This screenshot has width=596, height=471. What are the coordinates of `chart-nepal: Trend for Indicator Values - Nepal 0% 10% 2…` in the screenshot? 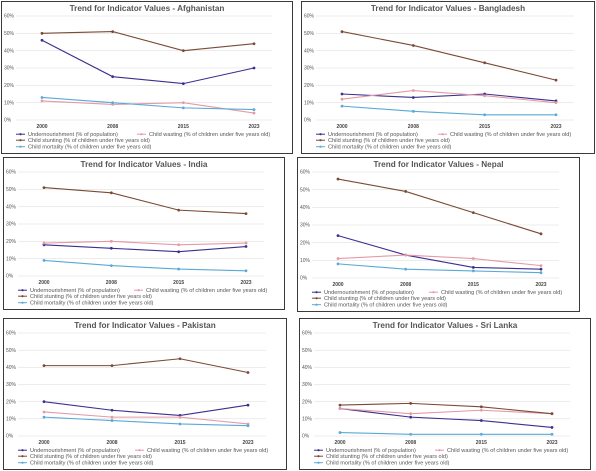 It's located at (431, 234).